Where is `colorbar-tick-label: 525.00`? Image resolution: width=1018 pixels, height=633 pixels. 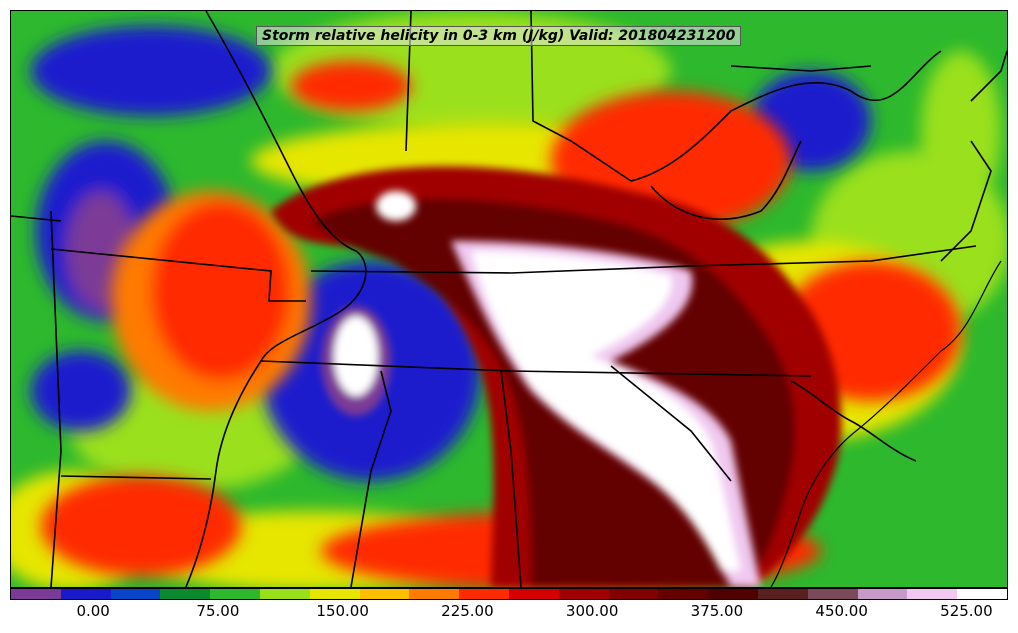
colorbar-tick-label: 525.00 is located at coordinates (966, 611).